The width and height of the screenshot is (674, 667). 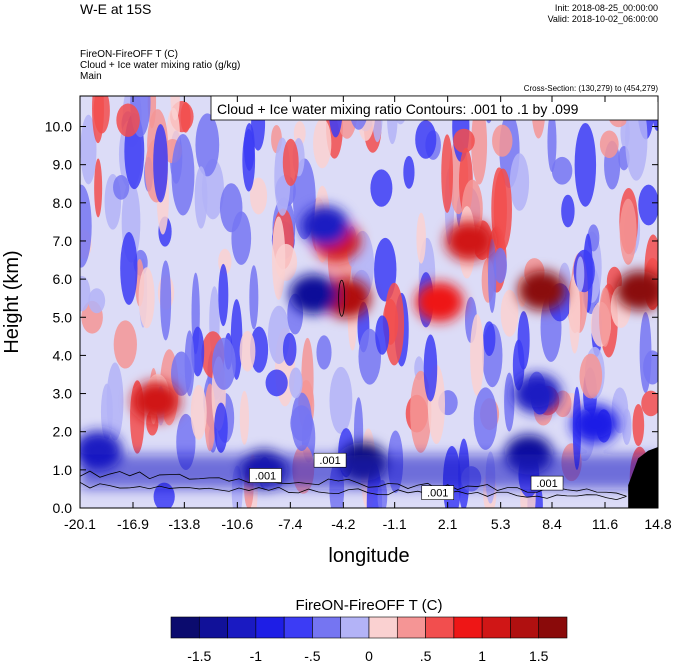 What do you see at coordinates (606, 8) in the screenshot?
I see `init-time: Init: 2018-08-25_00:00:00` at bounding box center [606, 8].